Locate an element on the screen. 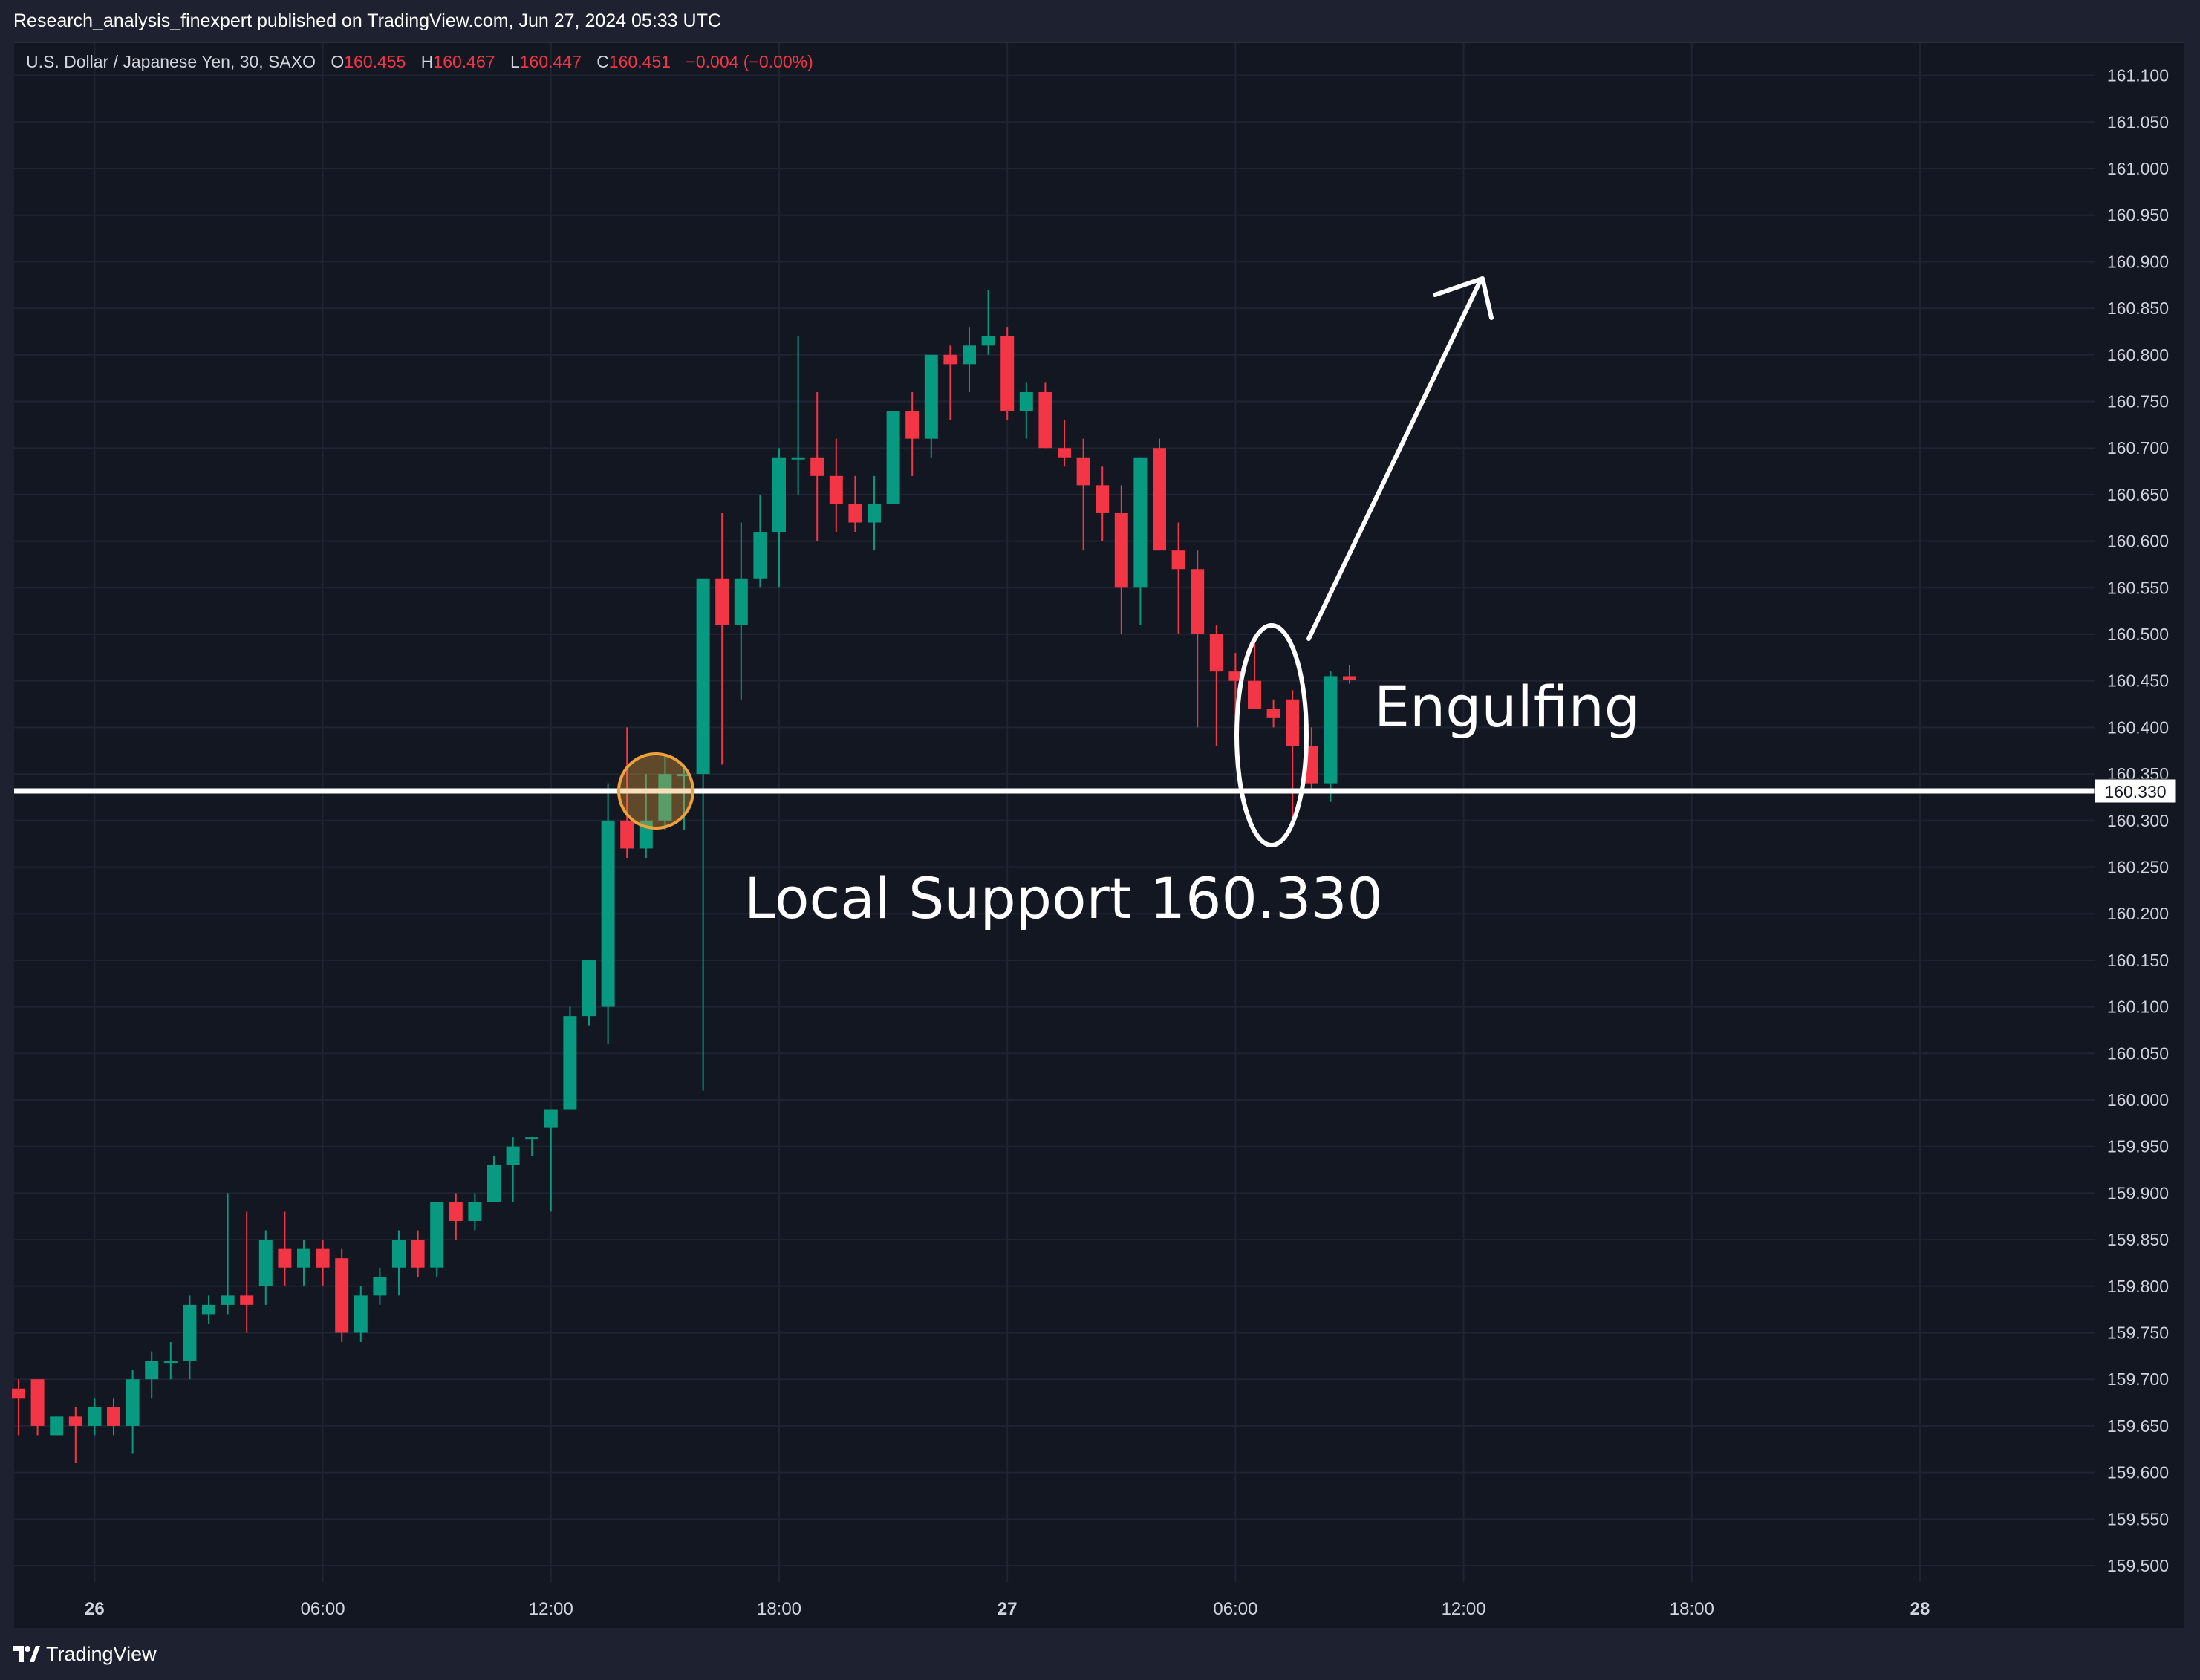 This screenshot has height=1680, width=2200. y-tick-label: 160.850 is located at coordinates (2138, 308).